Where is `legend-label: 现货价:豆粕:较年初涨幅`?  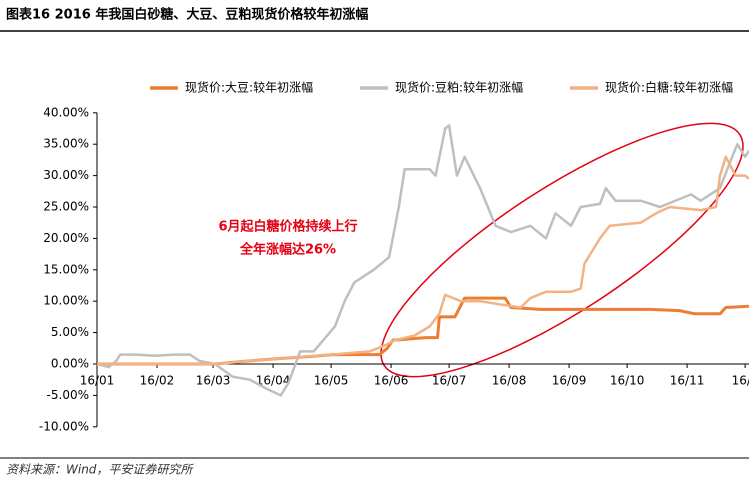
legend-label: 现货价:豆粕:较年初涨幅 is located at coordinates (459, 87).